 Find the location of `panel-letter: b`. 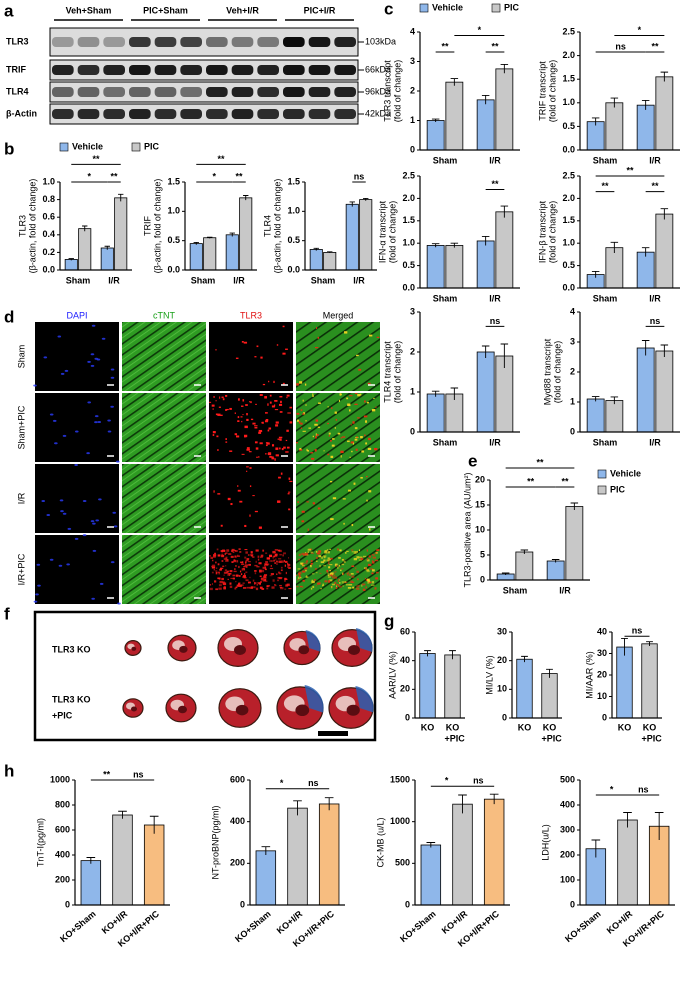

panel-letter: b is located at coordinates (9, 148).